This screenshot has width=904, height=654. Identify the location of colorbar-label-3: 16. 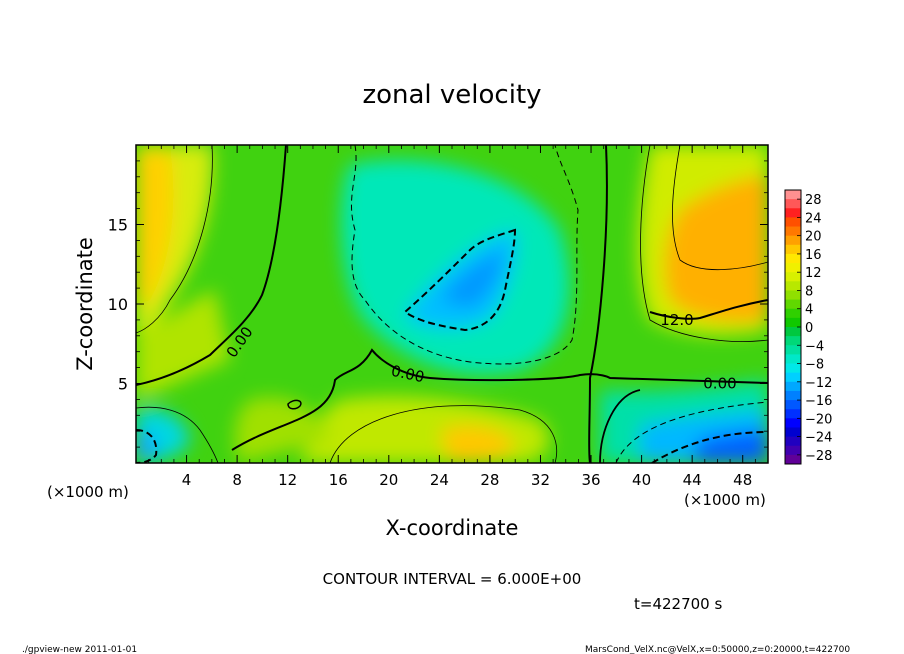
(813, 255).